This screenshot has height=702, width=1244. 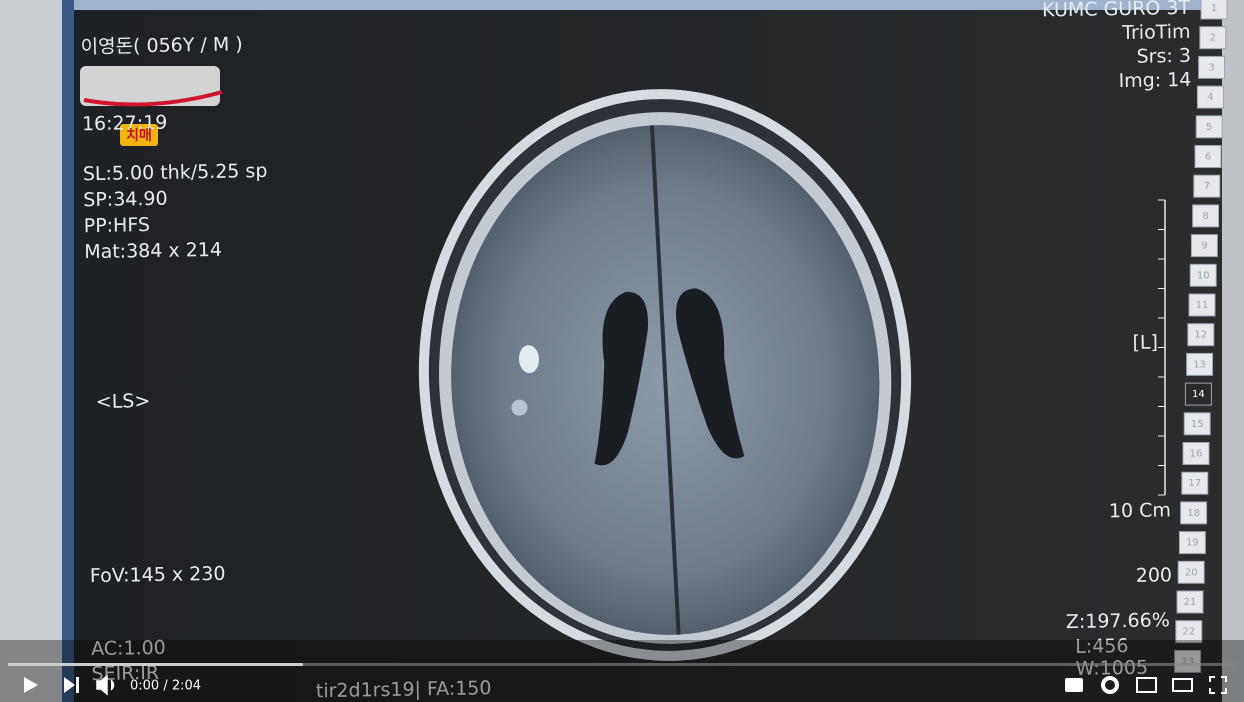 I want to click on miniplayer-button, so click(x=1146, y=685).